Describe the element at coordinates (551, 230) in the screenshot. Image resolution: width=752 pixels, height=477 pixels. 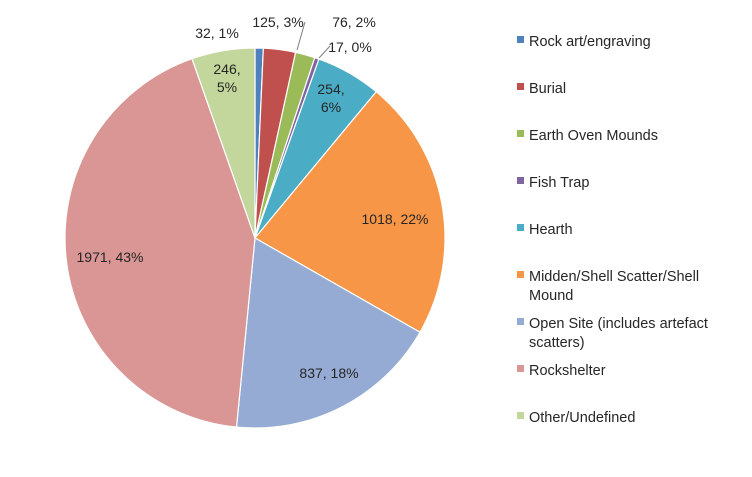
I see `legend-label: Hearth` at that location.